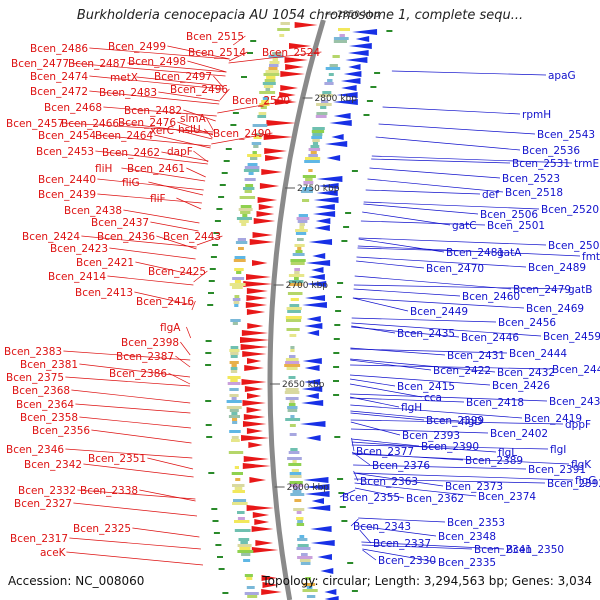  I want to click on left-gene-label: Bcen_2443, so click(192, 237).